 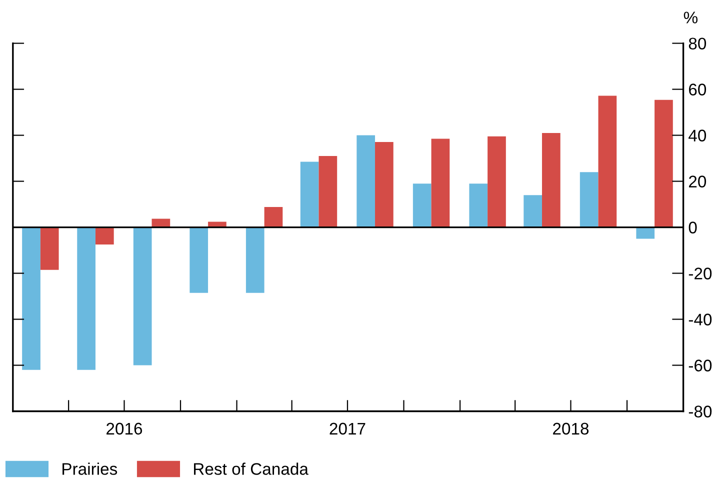 What do you see at coordinates (691, 18) in the screenshot?
I see `y-axis-title: %` at bounding box center [691, 18].